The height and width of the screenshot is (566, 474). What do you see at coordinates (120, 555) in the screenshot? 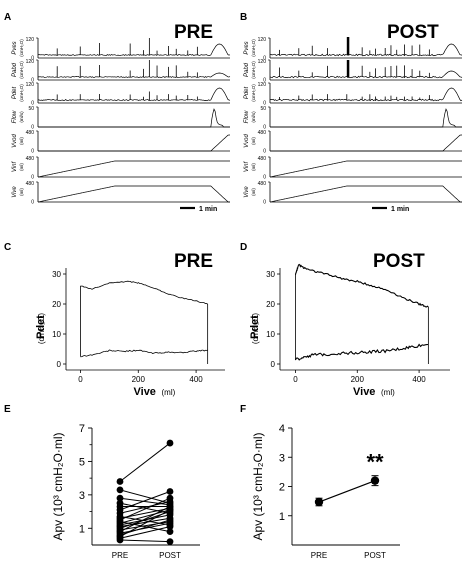
I see `e-category-label: PRE` at bounding box center [120, 555].